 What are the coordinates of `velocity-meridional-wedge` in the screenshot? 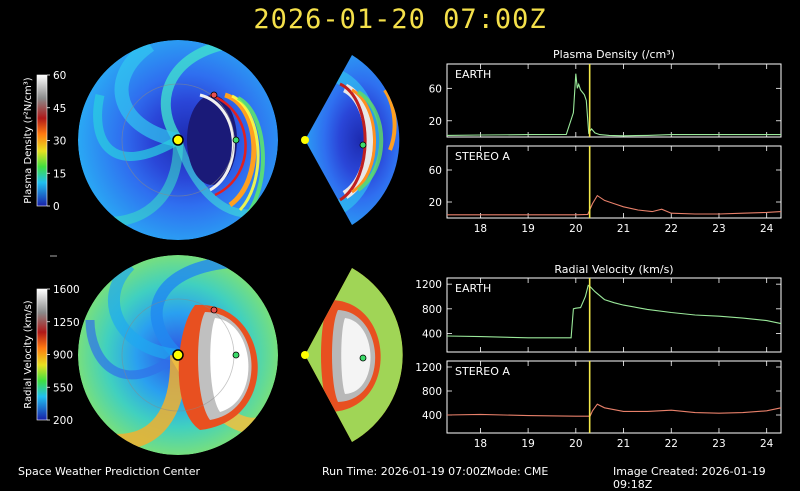 It's located at (354, 355).